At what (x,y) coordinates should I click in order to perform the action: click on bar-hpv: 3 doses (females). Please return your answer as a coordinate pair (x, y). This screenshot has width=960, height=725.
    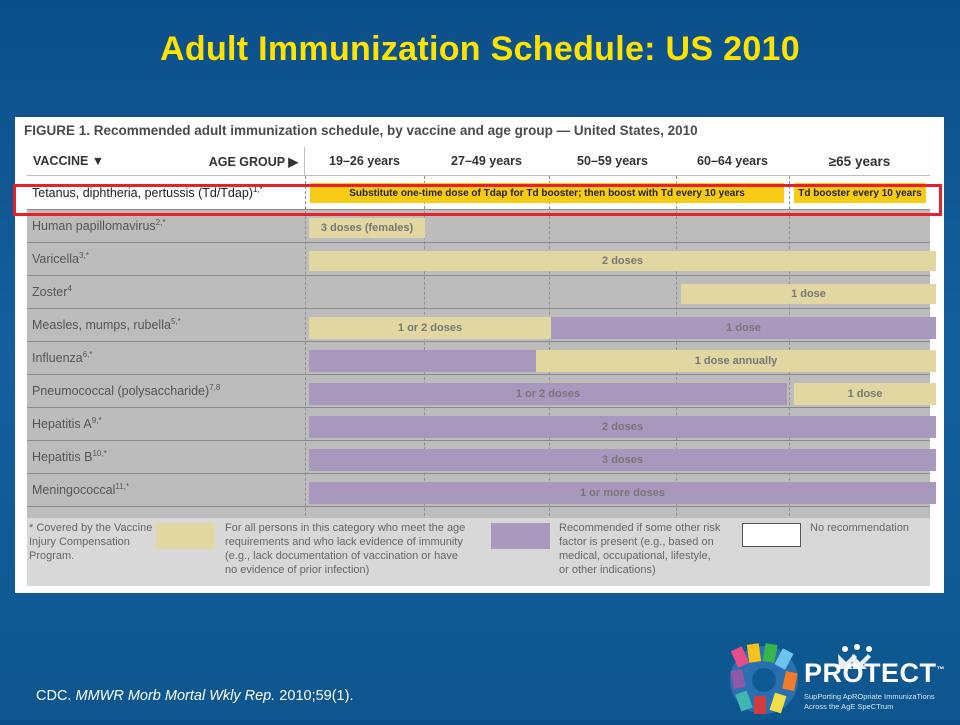
    Looking at the image, I should click on (367, 228).